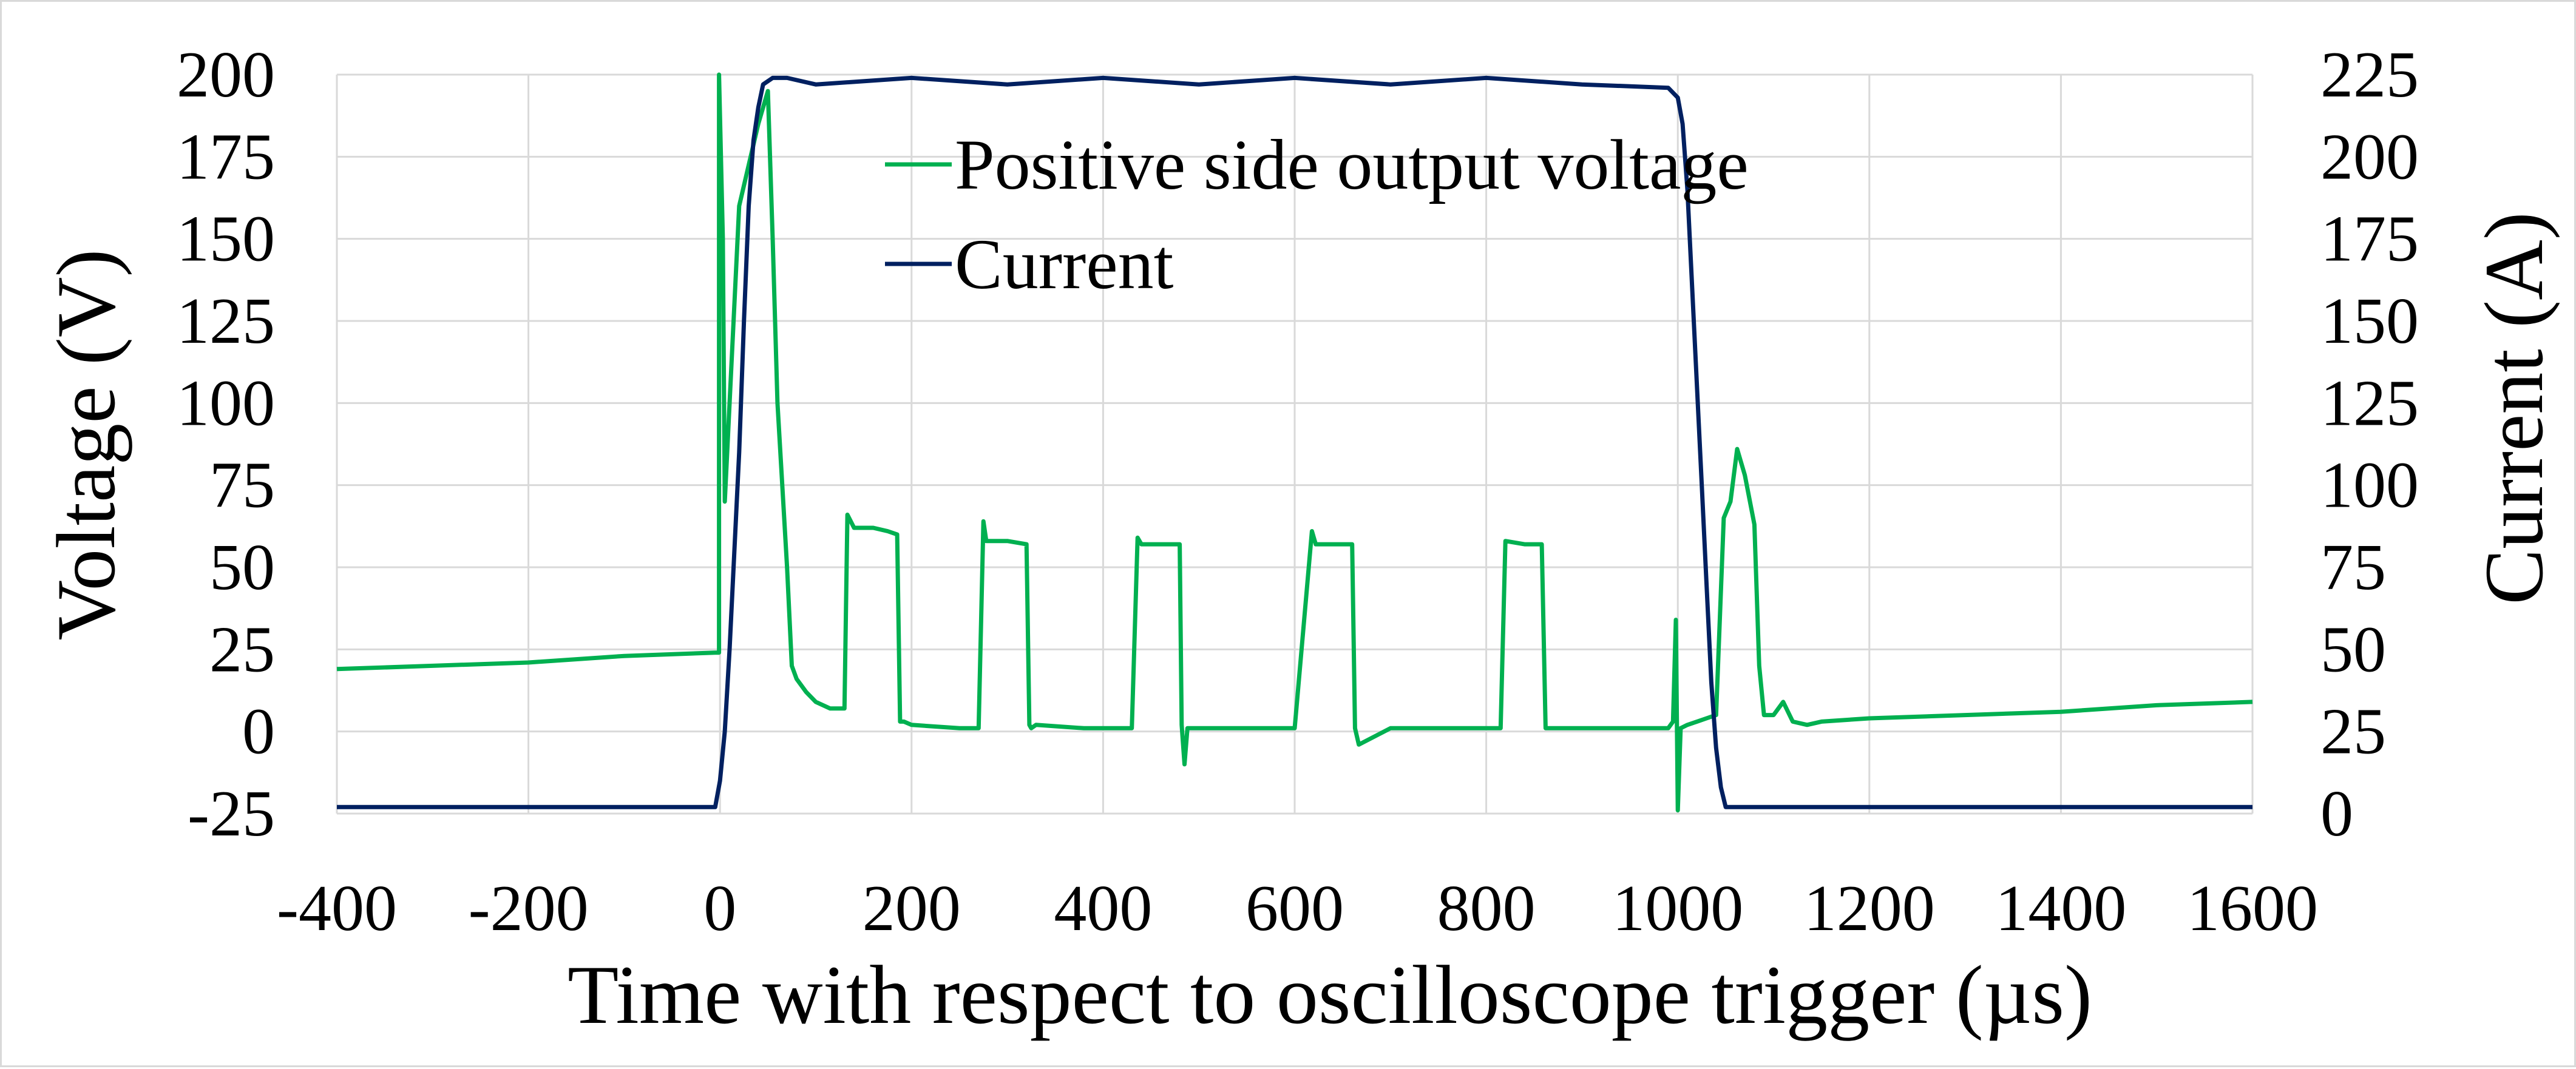  I want to click on x-tick-label: 200, so click(912, 909).